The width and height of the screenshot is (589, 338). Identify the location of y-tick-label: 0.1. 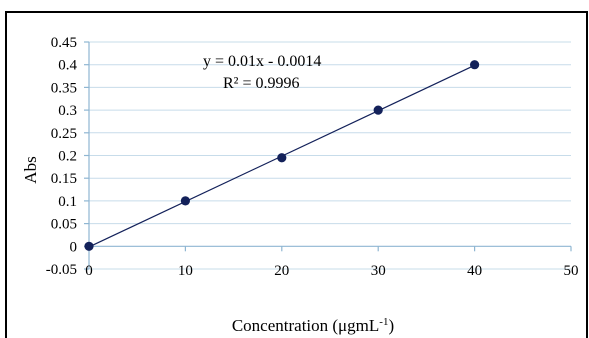
(67, 202).